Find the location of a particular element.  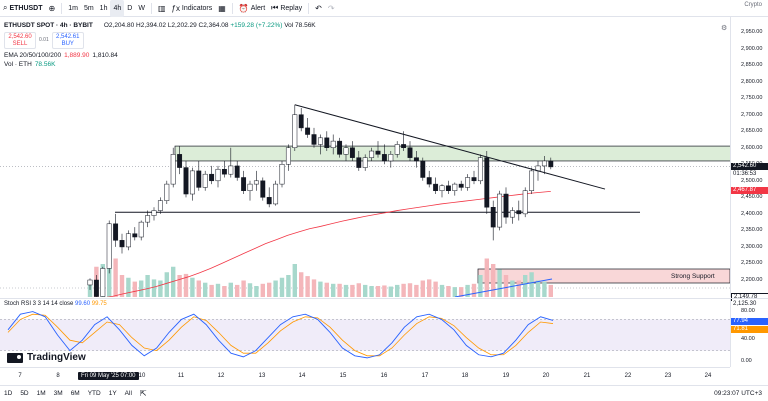

interval-1h: 1h is located at coordinates (103, 8).